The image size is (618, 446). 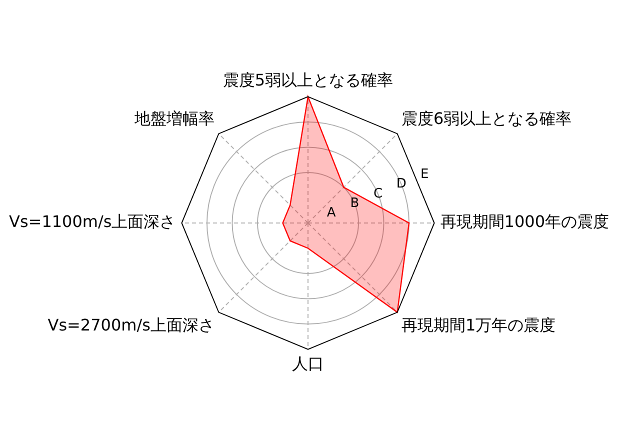 What do you see at coordinates (487, 118) in the screenshot?
I see `spoke-label: 震度6弱以上となる確率` at bounding box center [487, 118].